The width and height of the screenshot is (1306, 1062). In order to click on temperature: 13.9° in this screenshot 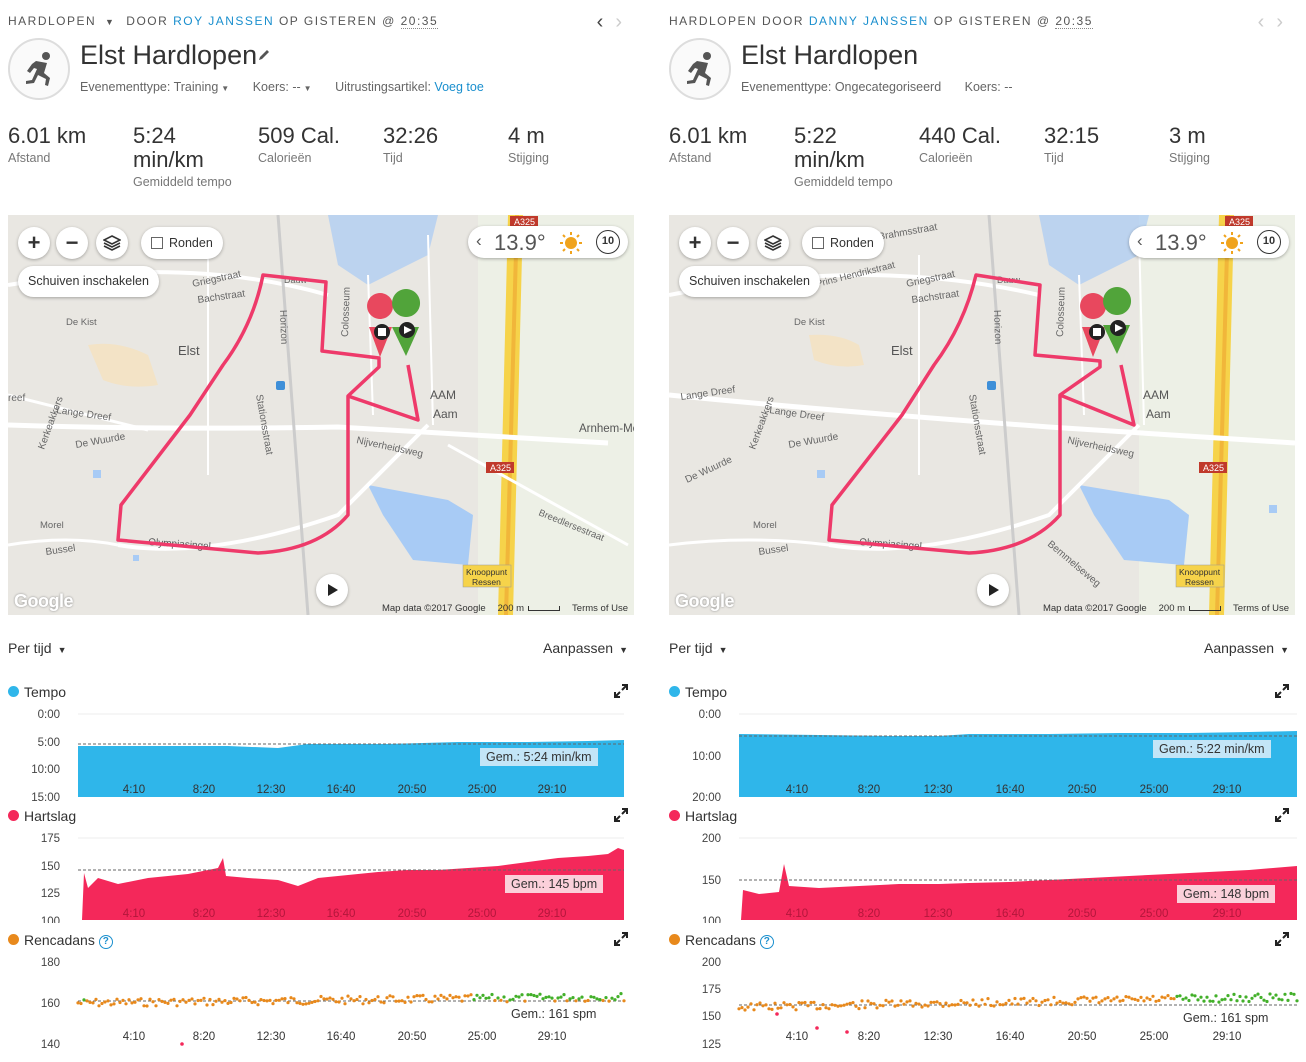, I will do `click(1181, 242)`.